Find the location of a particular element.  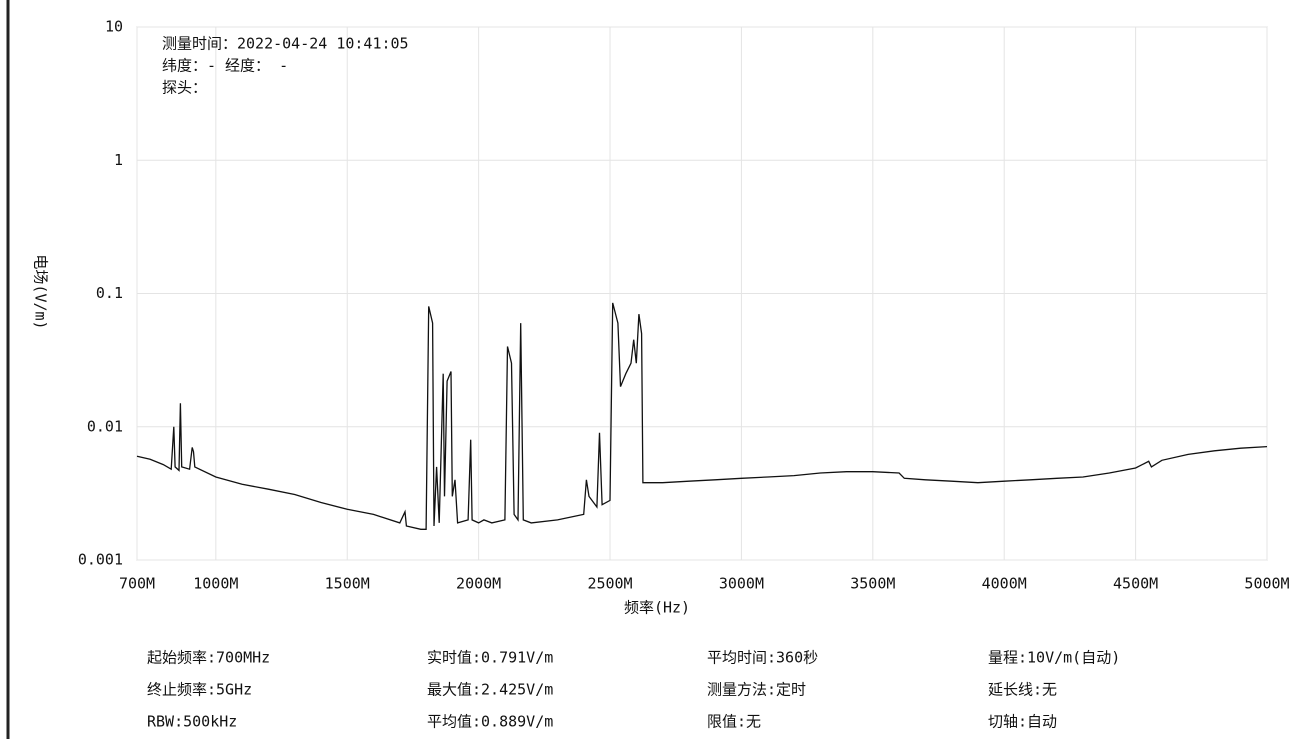

x-tick-label: 5000M is located at coordinates (1266, 584).